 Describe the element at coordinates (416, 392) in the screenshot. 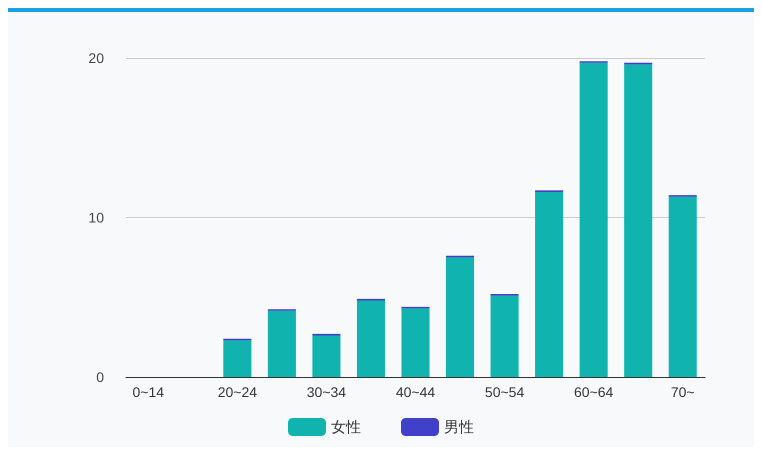

I see `x-tick-label: 40~44` at that location.